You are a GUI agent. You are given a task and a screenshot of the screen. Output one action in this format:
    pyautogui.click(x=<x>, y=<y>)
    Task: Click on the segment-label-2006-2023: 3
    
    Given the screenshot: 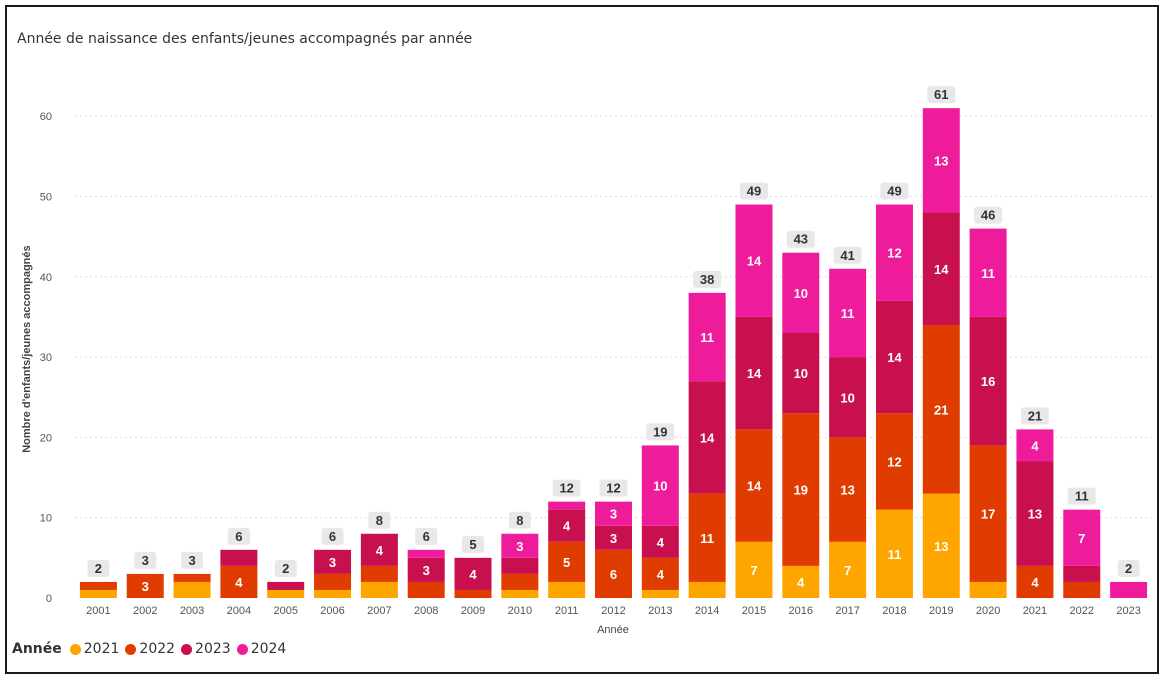 What is the action you would take?
    pyautogui.click(x=332, y=562)
    